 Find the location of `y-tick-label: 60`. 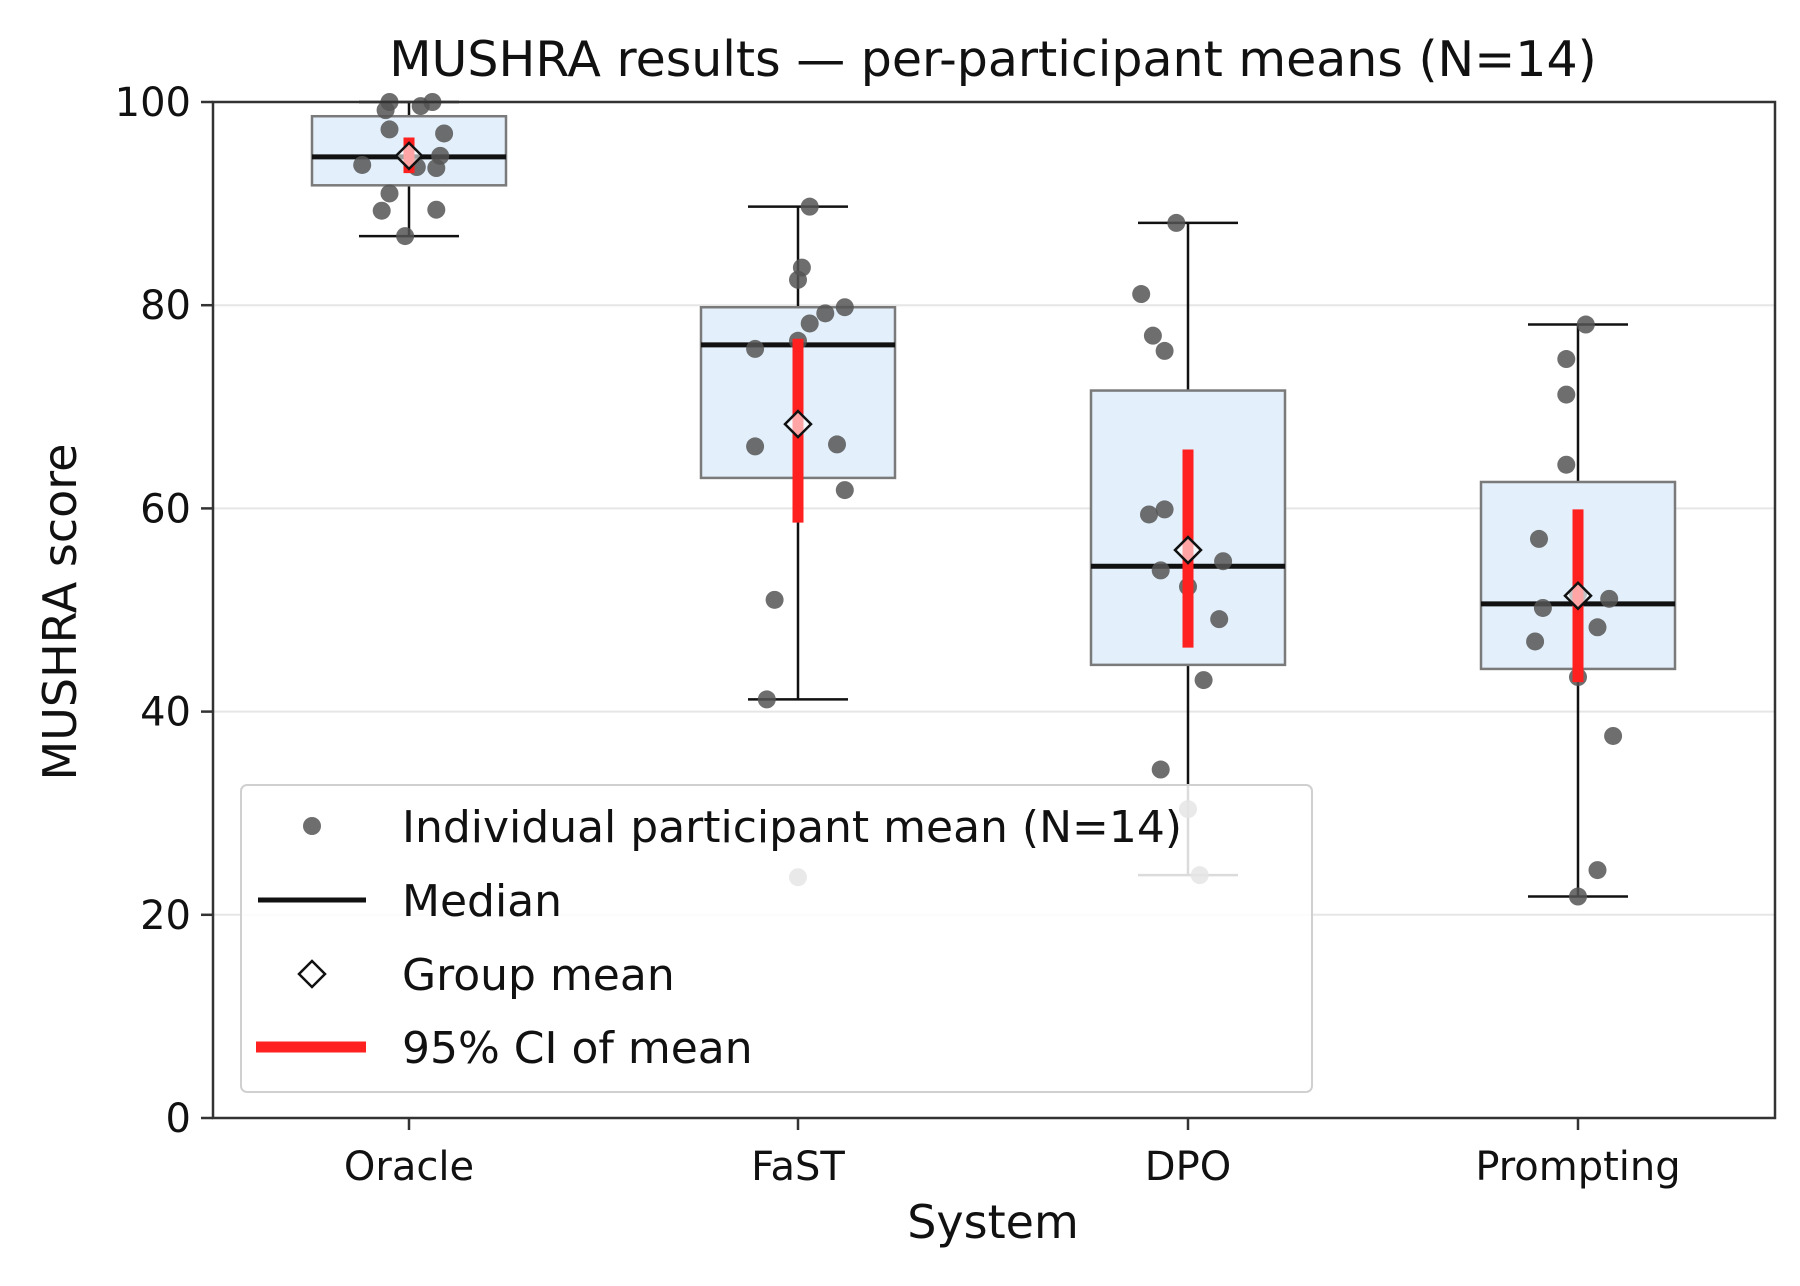

y-tick-label: 60 is located at coordinates (165, 509).